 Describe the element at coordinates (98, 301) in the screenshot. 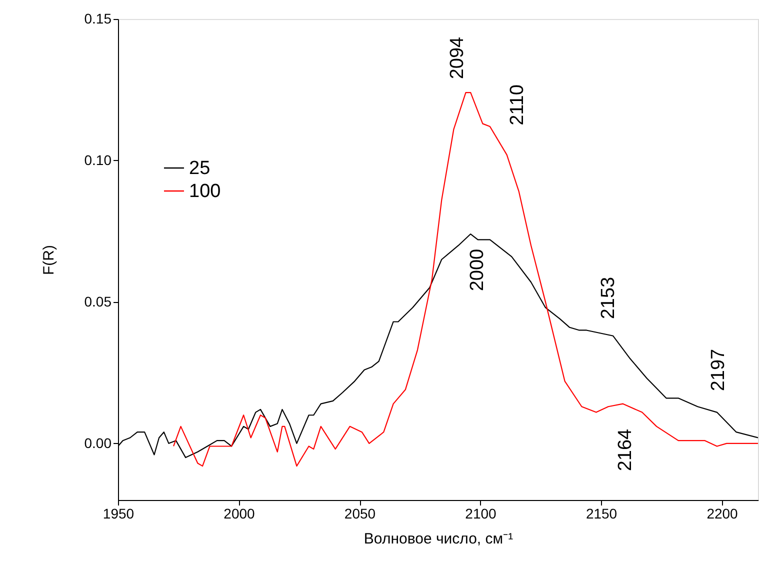

I see `y-tick-label: 0.05` at that location.